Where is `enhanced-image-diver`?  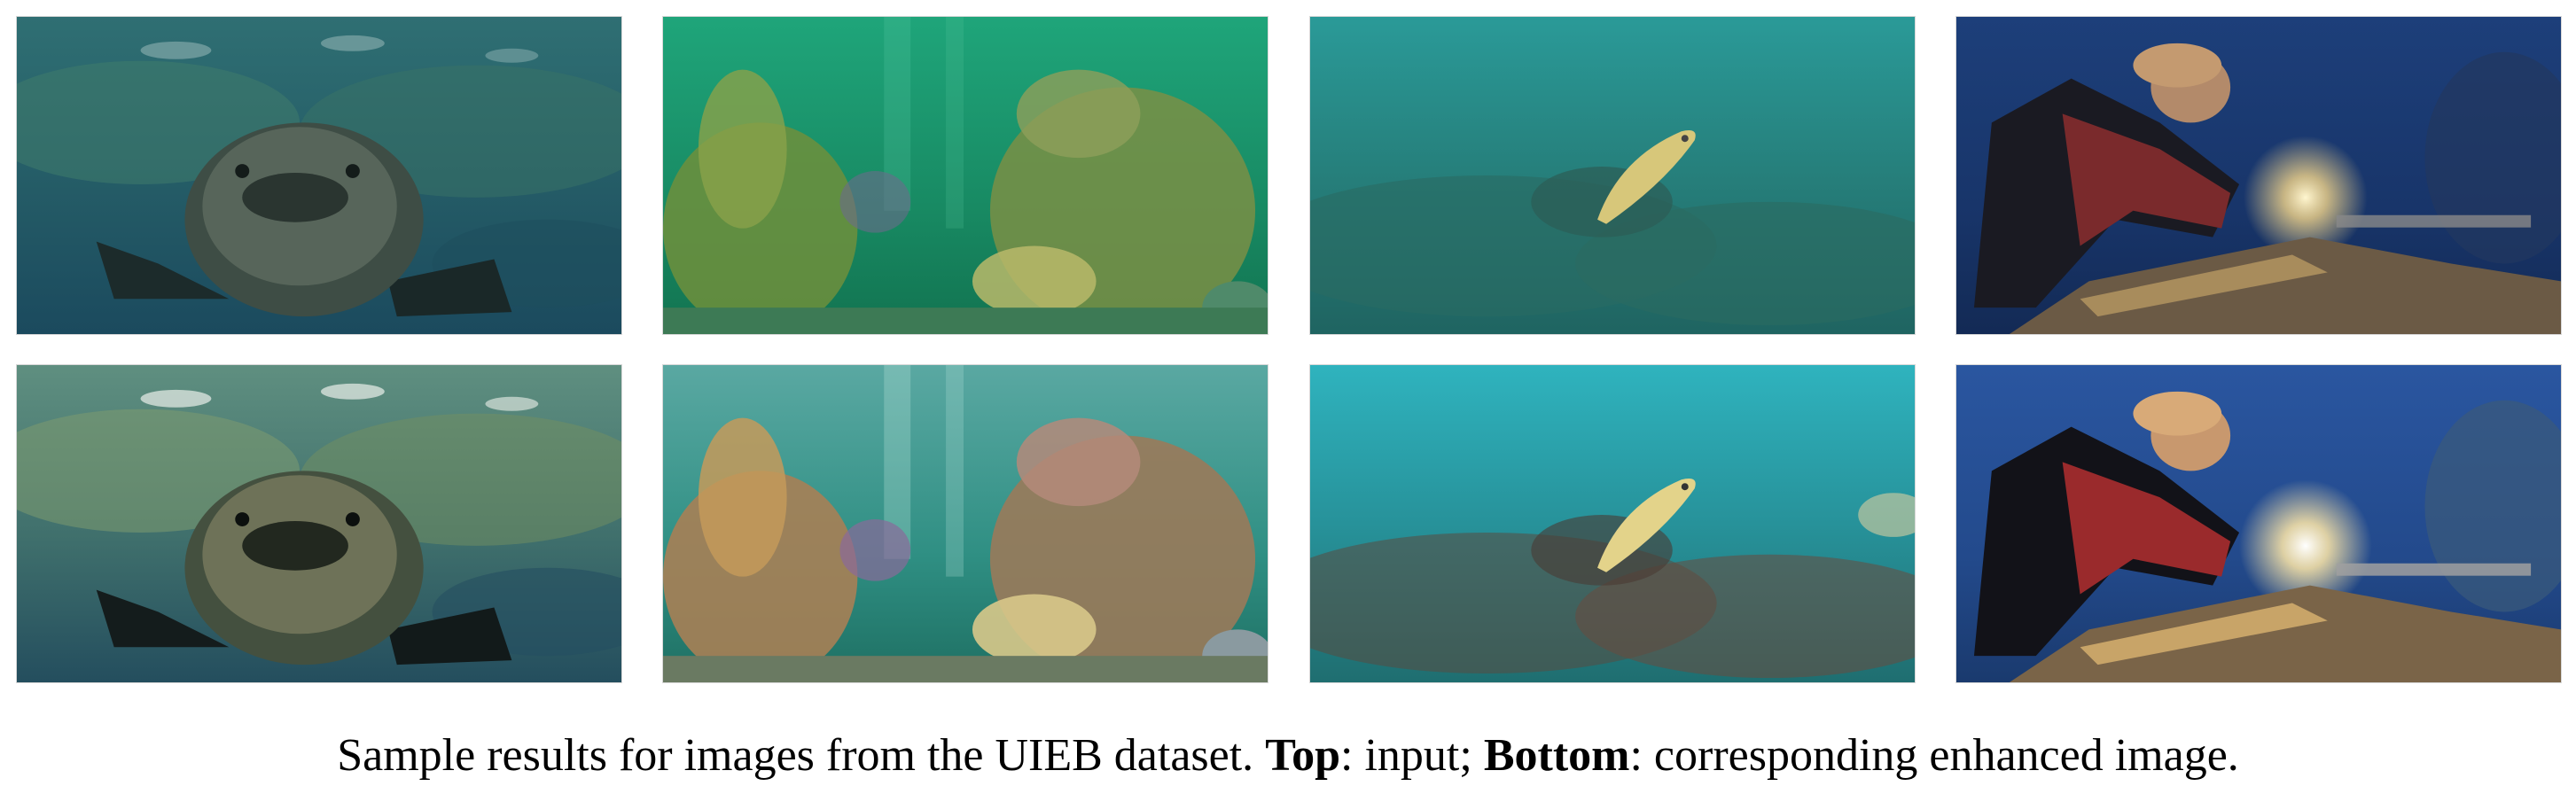 enhanced-image-diver is located at coordinates (2258, 523).